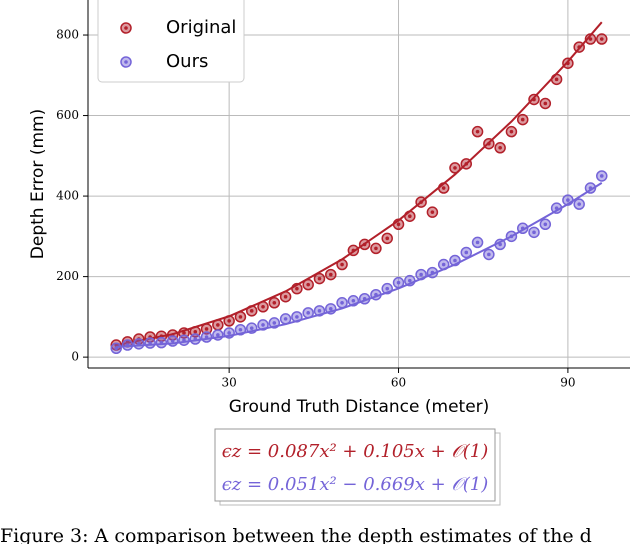 This screenshot has height=548, width=632. I want to click on y-tick-label: 200, so click(67, 276).